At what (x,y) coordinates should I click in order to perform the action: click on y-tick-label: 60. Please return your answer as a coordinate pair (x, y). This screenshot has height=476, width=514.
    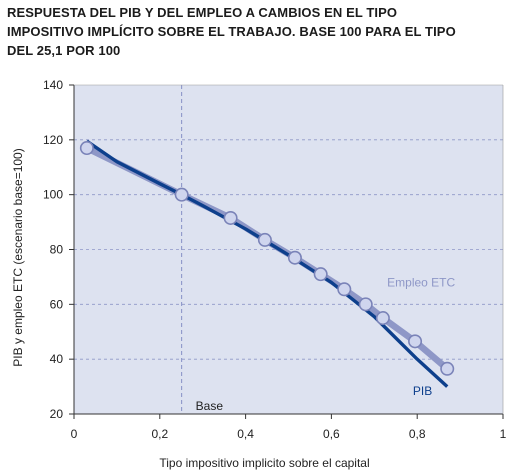
    Looking at the image, I should click on (57, 304).